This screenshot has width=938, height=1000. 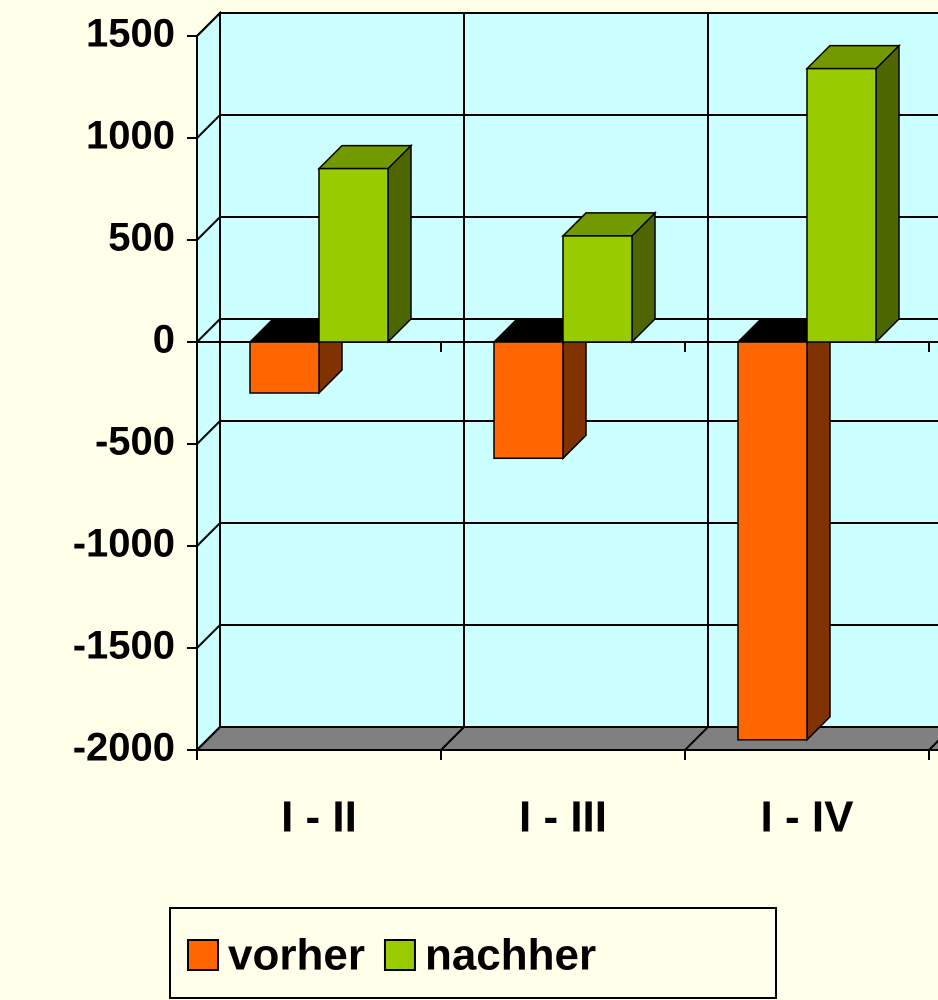 I want to click on legend-box, so click(x=473, y=953).